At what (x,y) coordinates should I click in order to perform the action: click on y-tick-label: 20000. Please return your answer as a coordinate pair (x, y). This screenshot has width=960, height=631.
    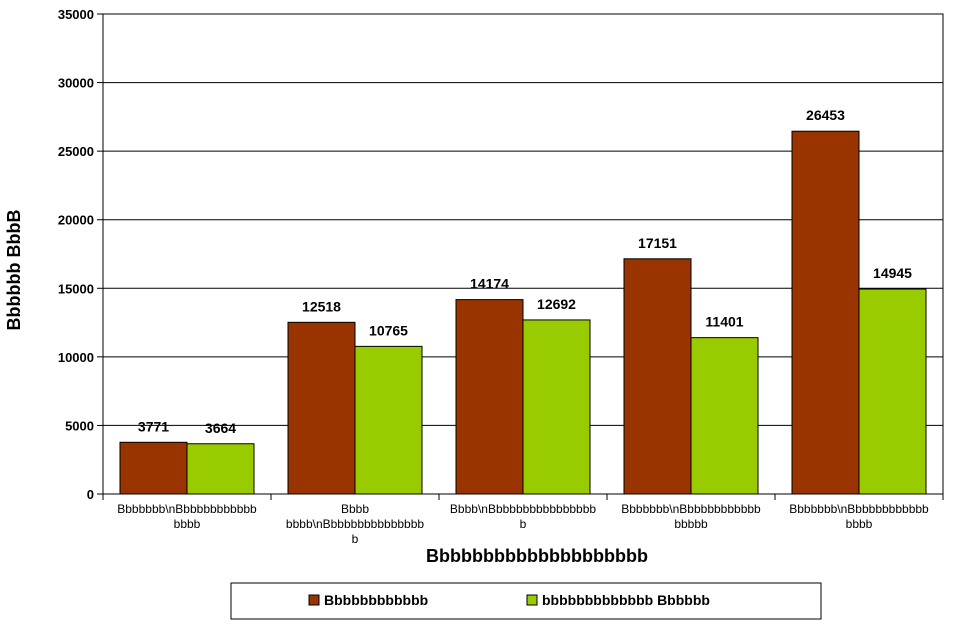
    Looking at the image, I should click on (76, 220).